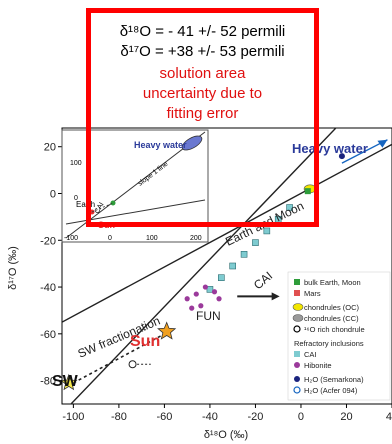 This screenshot has height=444, width=392. Describe the element at coordinates (73, 417) in the screenshot. I see `x-tick-label: -100` at that location.